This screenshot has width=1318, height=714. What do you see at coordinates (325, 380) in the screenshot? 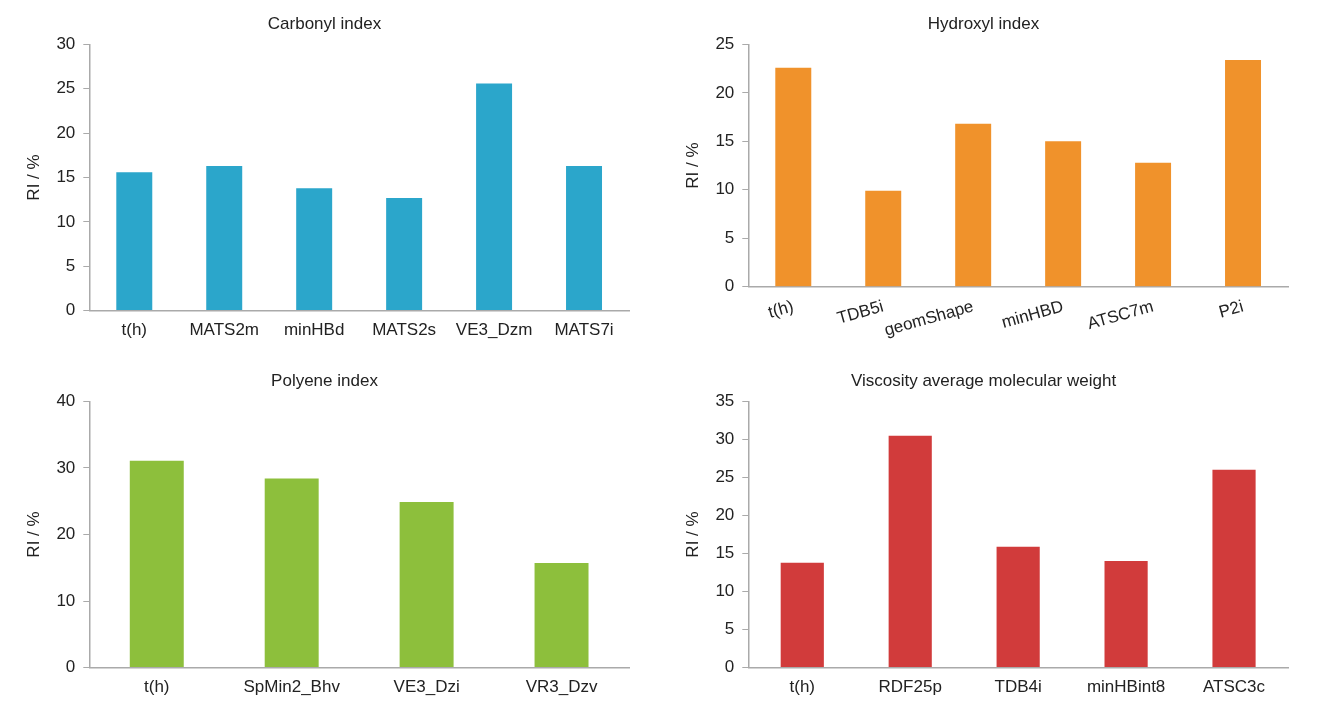
I see `chart-title: Polyene index` at bounding box center [325, 380].